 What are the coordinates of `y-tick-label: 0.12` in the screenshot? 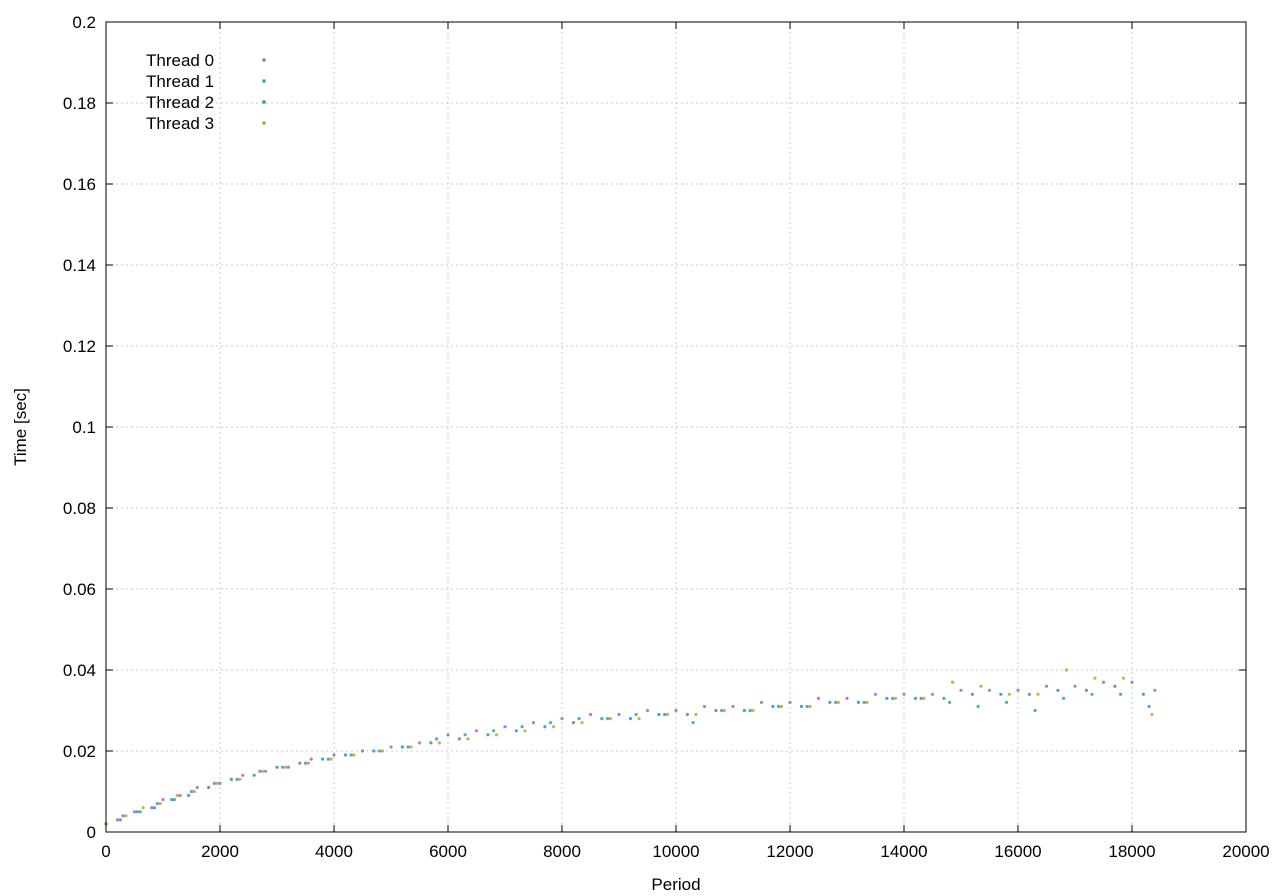 It's located at (79, 346).